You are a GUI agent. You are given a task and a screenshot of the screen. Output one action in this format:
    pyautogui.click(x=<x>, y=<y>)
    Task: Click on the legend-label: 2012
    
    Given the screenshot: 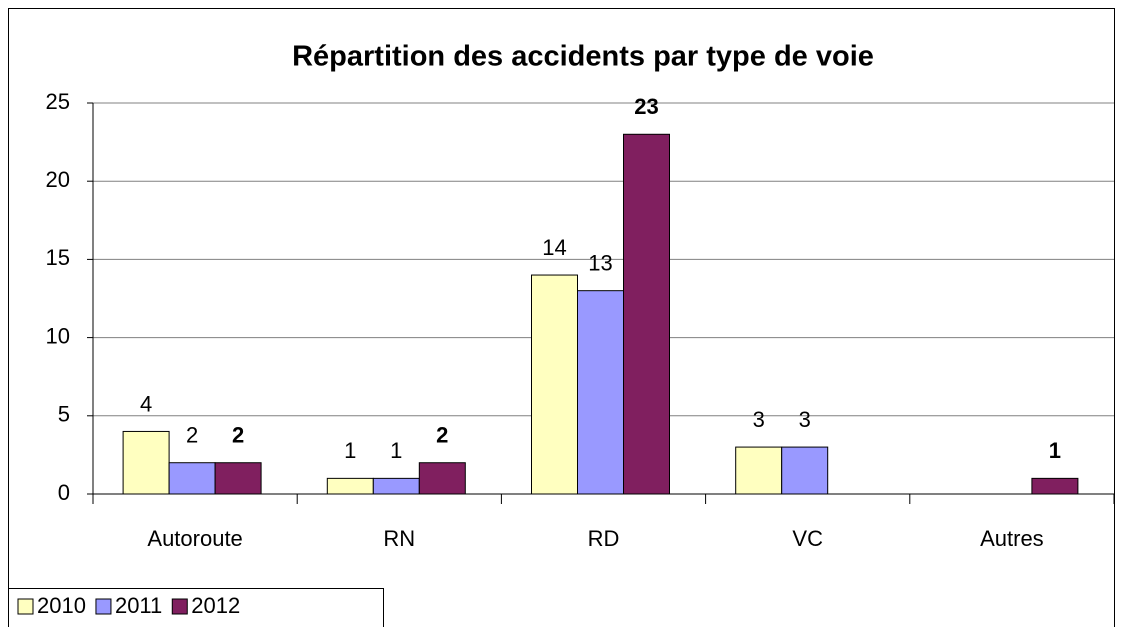 What is the action you would take?
    pyautogui.click(x=215, y=605)
    